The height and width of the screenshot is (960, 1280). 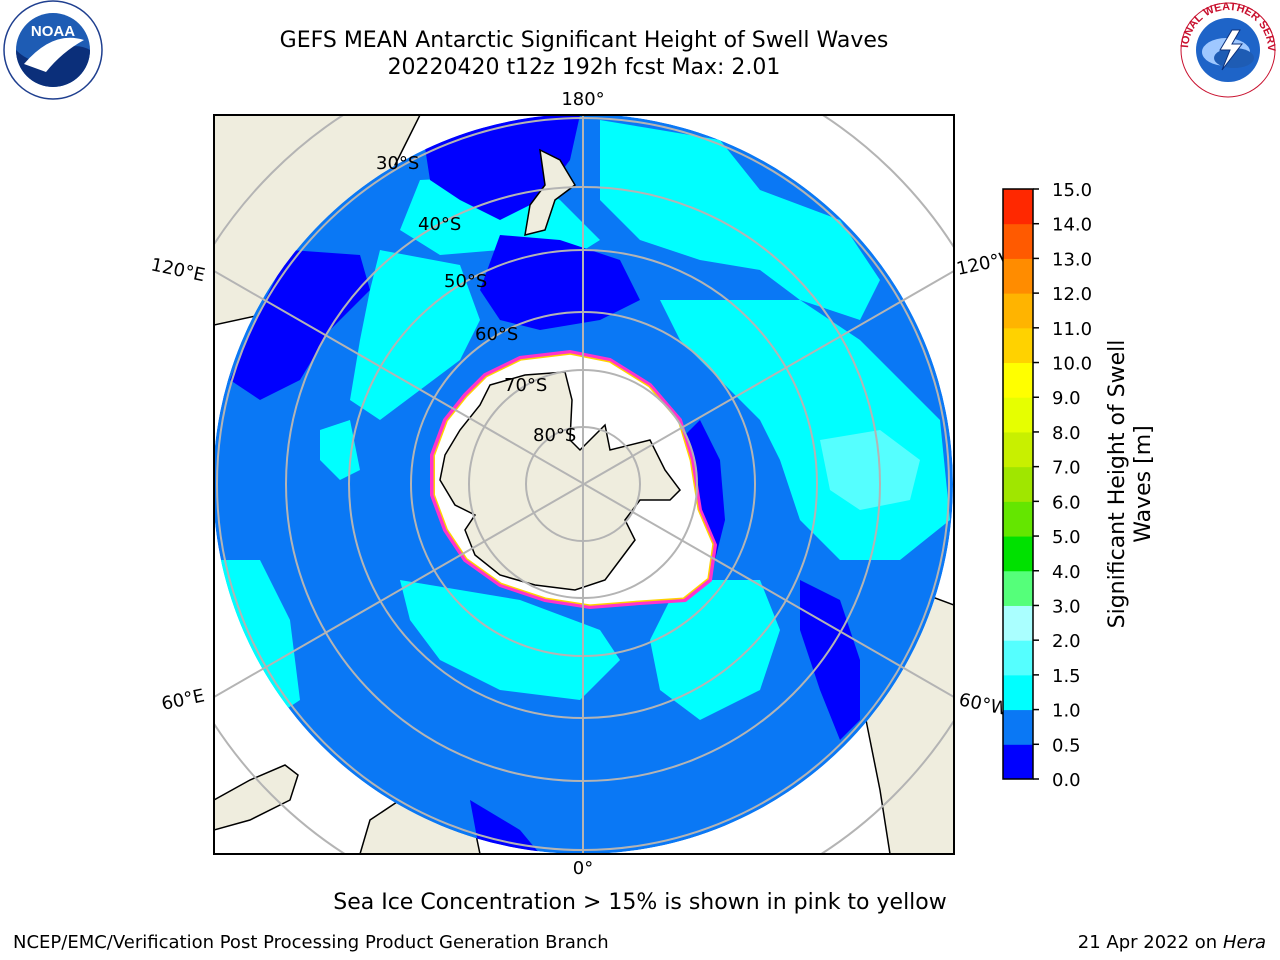 I want to click on colorbar-tick-label: 5.0, so click(x=1066, y=537).